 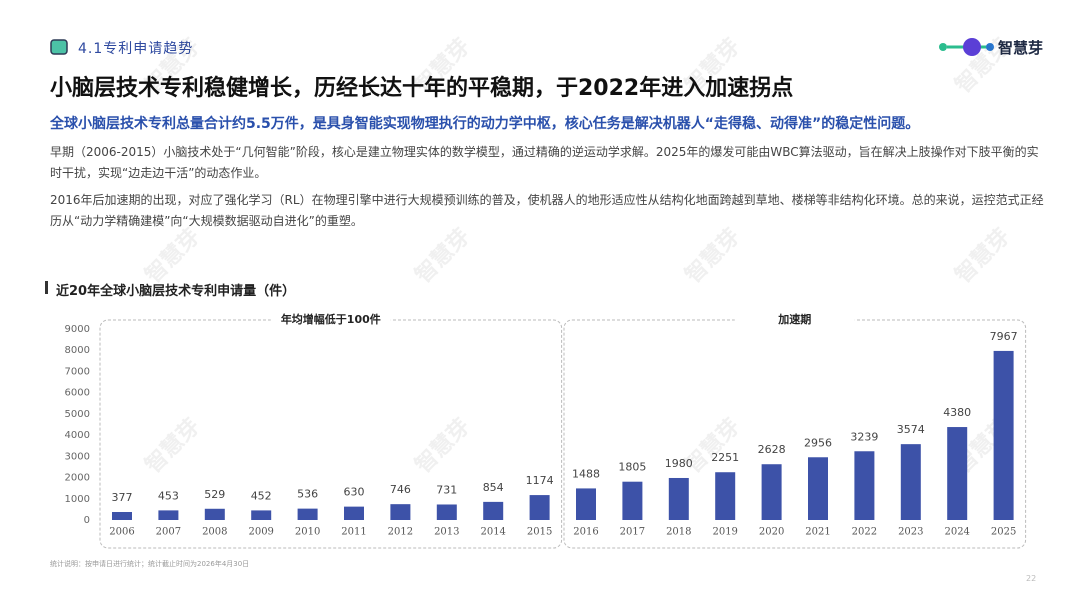 I want to click on x-tick-label: 2023, so click(x=910, y=532).